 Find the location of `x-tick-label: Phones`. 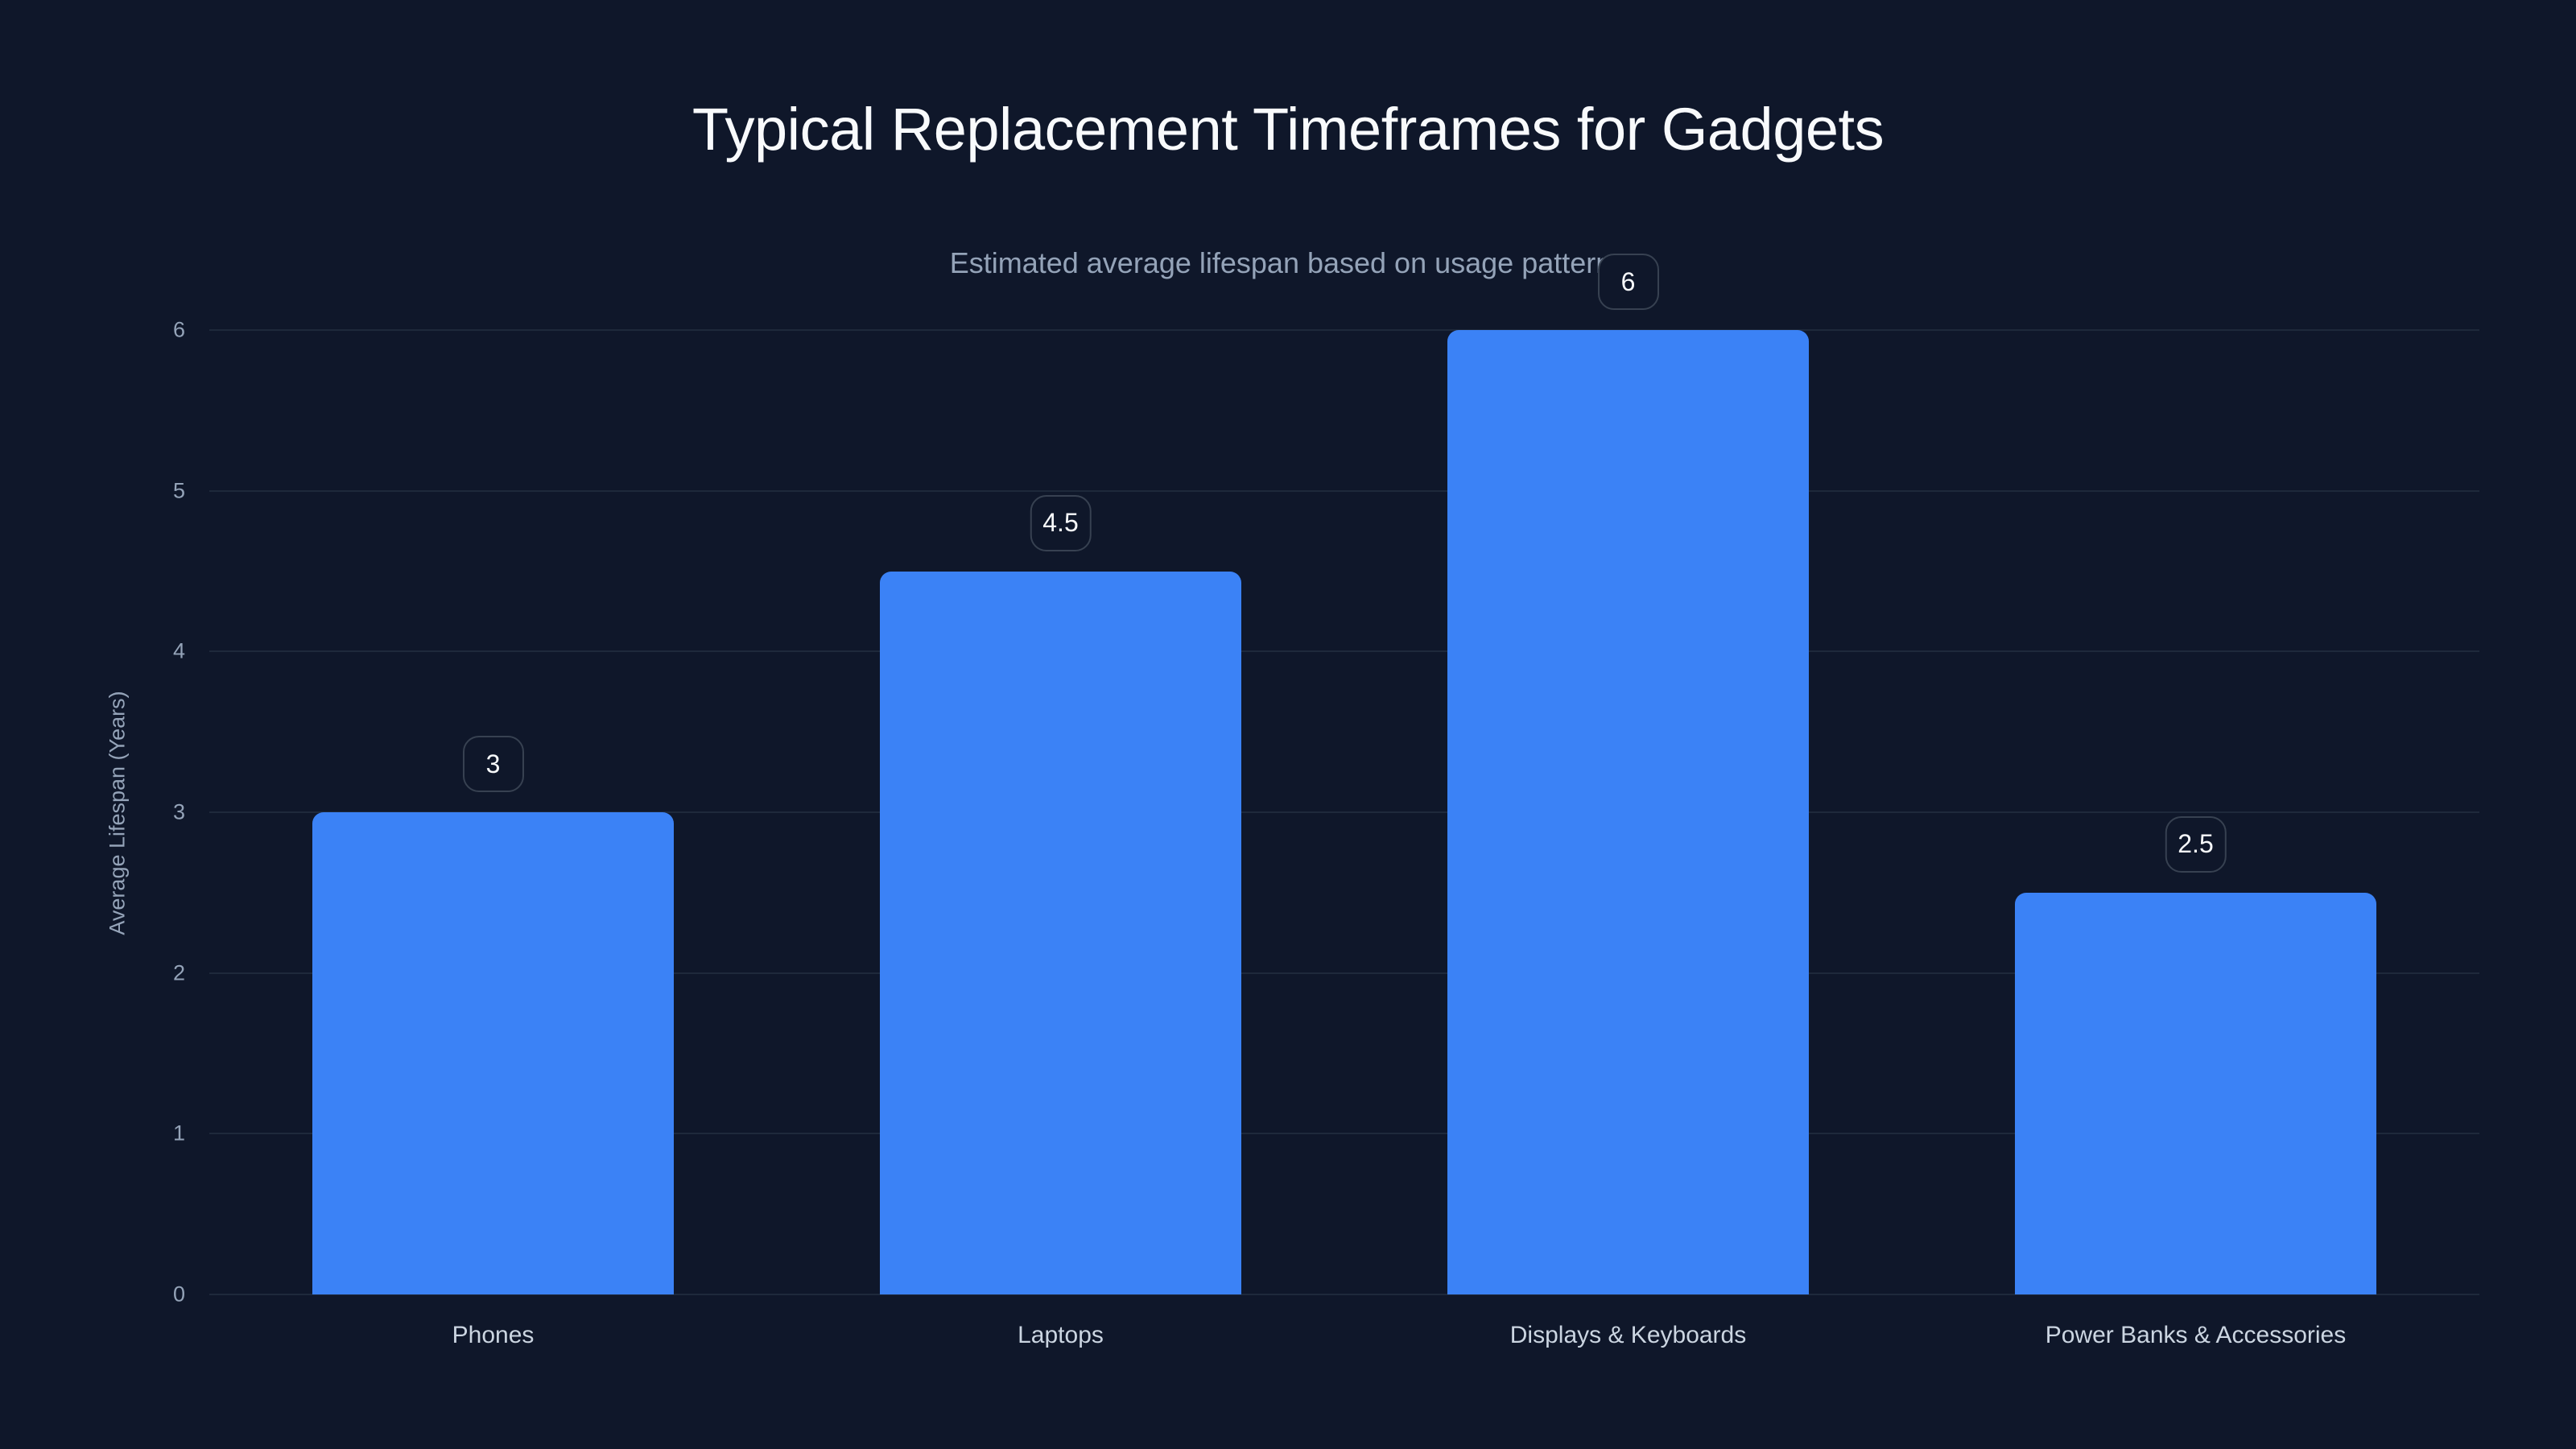

x-tick-label: Phones is located at coordinates (493, 1335).